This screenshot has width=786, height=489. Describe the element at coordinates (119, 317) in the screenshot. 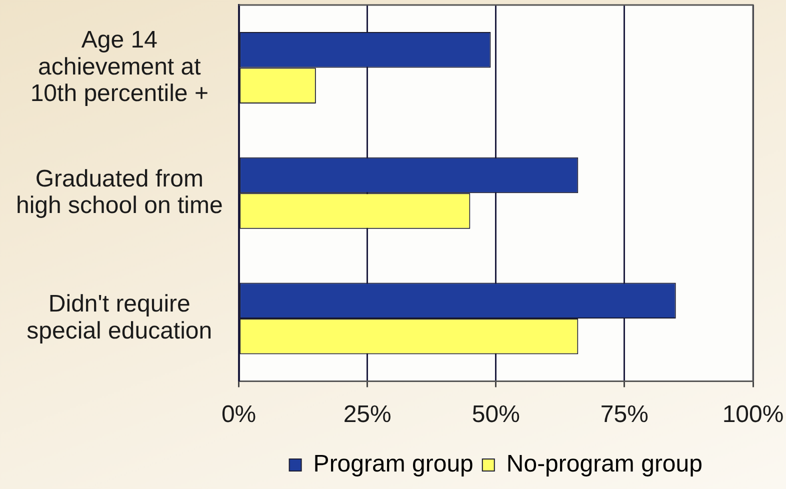

I see `y-tick-label: Didn't require special education` at that location.